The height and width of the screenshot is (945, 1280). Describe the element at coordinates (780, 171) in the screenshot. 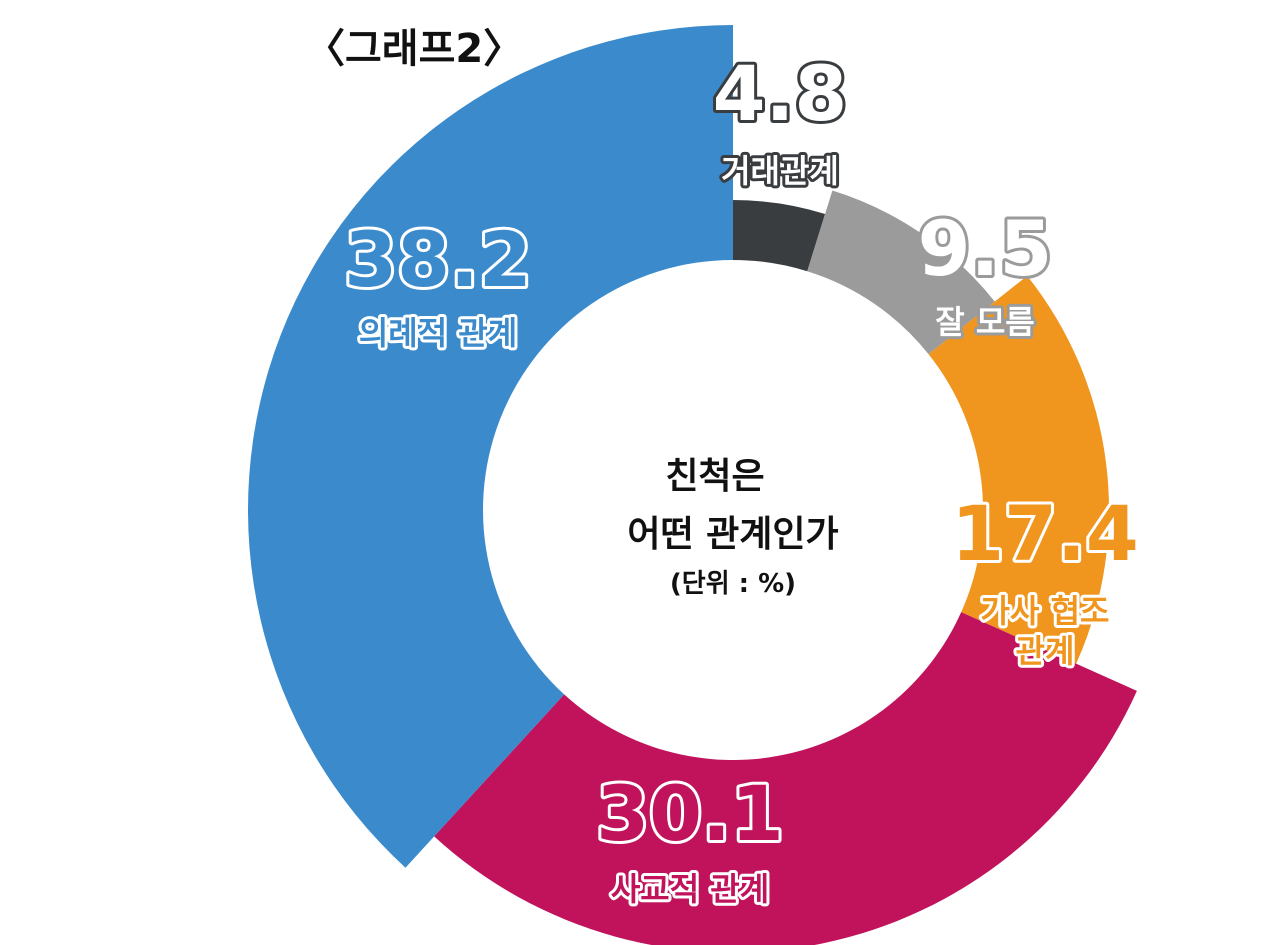

I see `category-label-거래관계: 거래관계` at that location.